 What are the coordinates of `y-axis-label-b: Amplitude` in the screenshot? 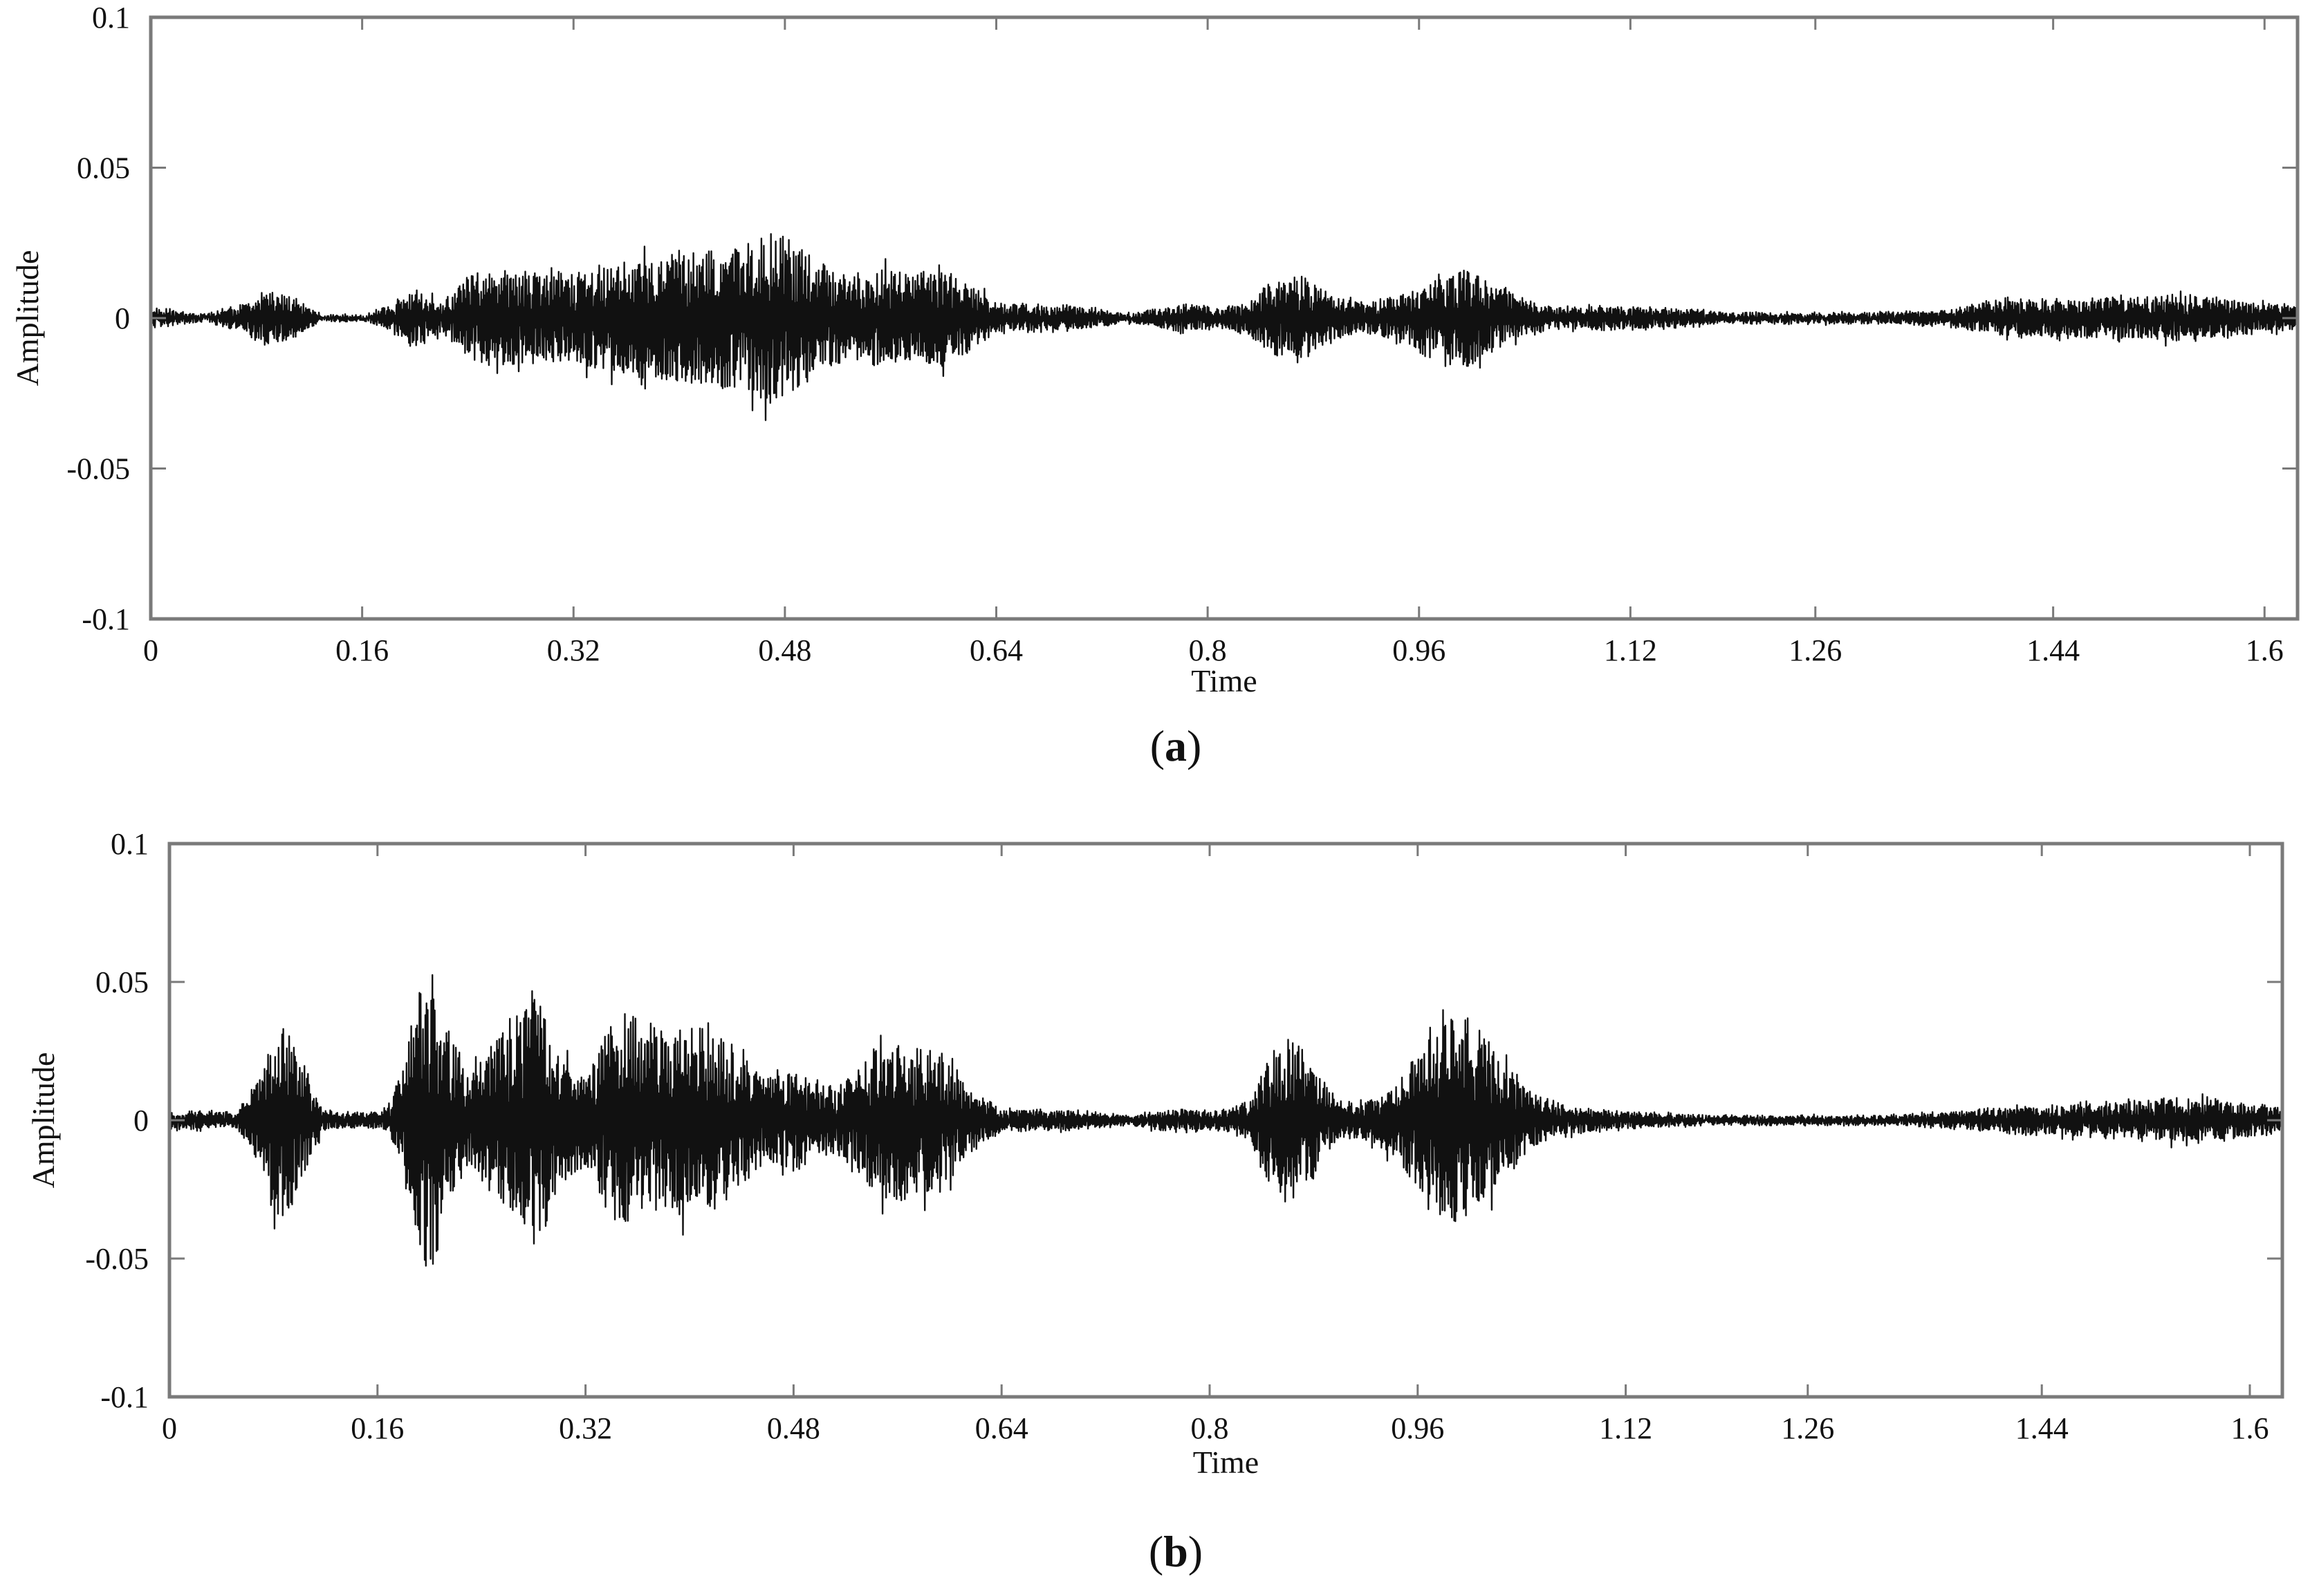 It's located at (43, 1120).